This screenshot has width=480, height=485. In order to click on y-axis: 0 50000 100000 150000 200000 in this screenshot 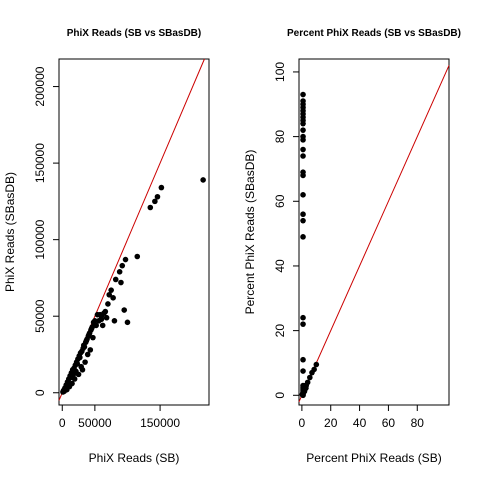, I will do `click(46, 231)`.